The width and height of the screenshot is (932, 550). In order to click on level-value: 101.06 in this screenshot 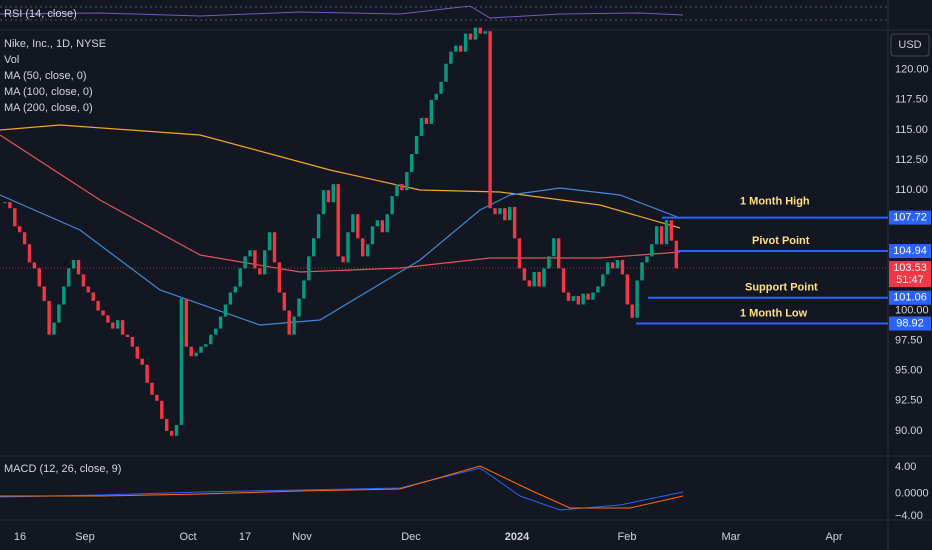, I will do `click(910, 298)`.